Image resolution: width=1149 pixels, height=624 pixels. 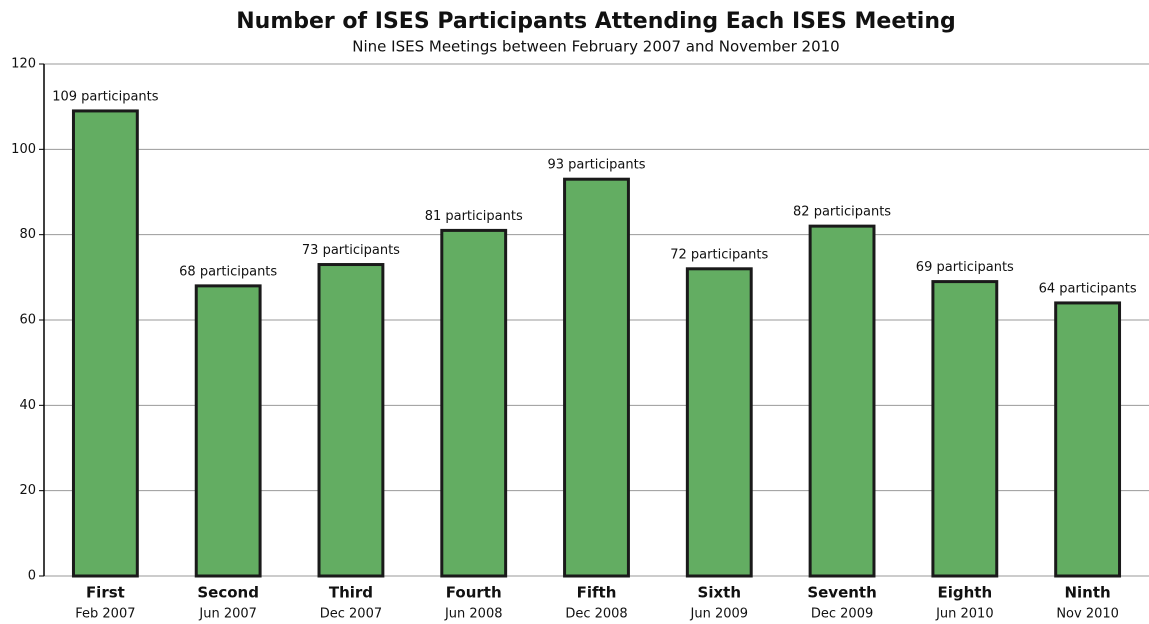 I want to click on x-tick-label: Eighth, so click(x=965, y=593).